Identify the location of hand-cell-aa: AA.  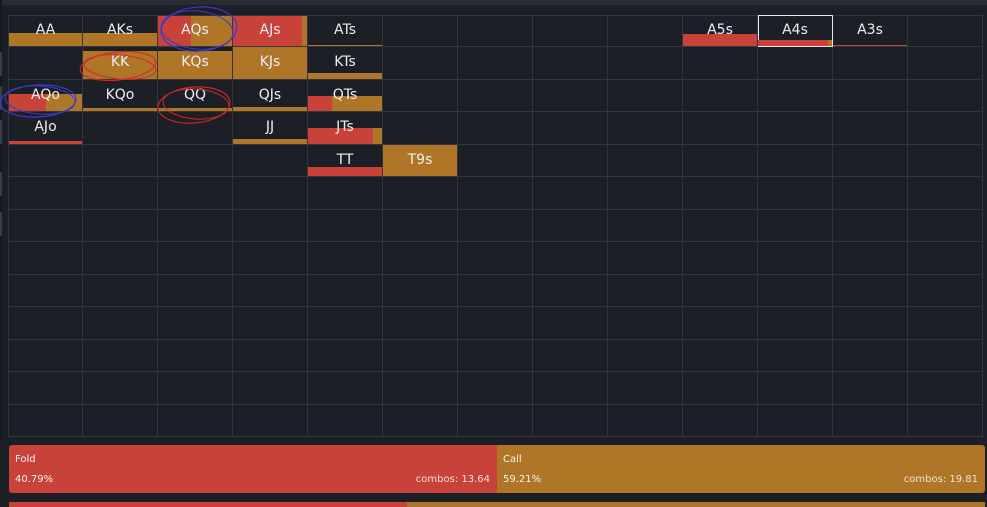
(45, 31).